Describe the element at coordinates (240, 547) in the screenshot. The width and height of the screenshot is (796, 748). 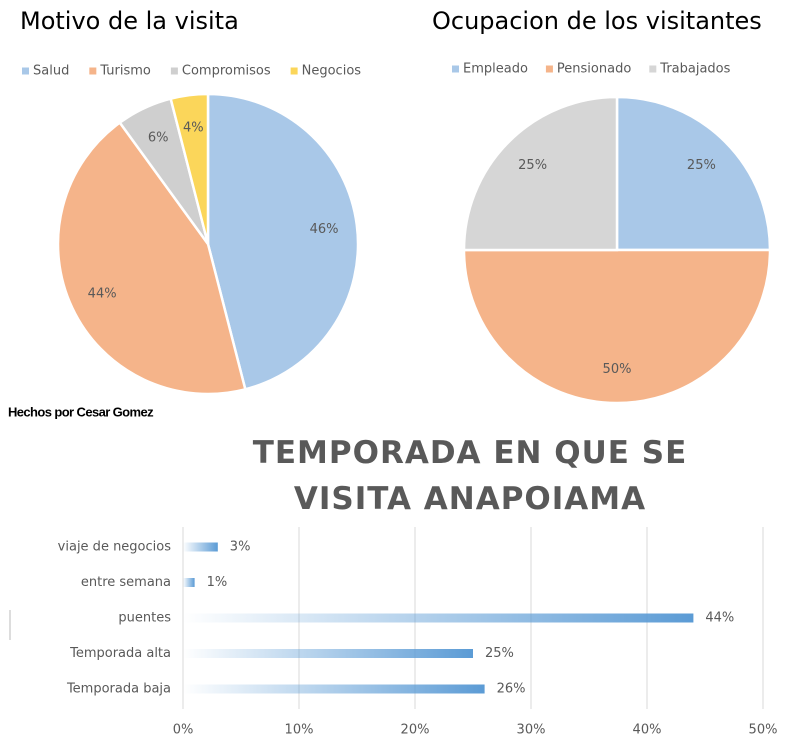
I see `data-label: 3%` at that location.